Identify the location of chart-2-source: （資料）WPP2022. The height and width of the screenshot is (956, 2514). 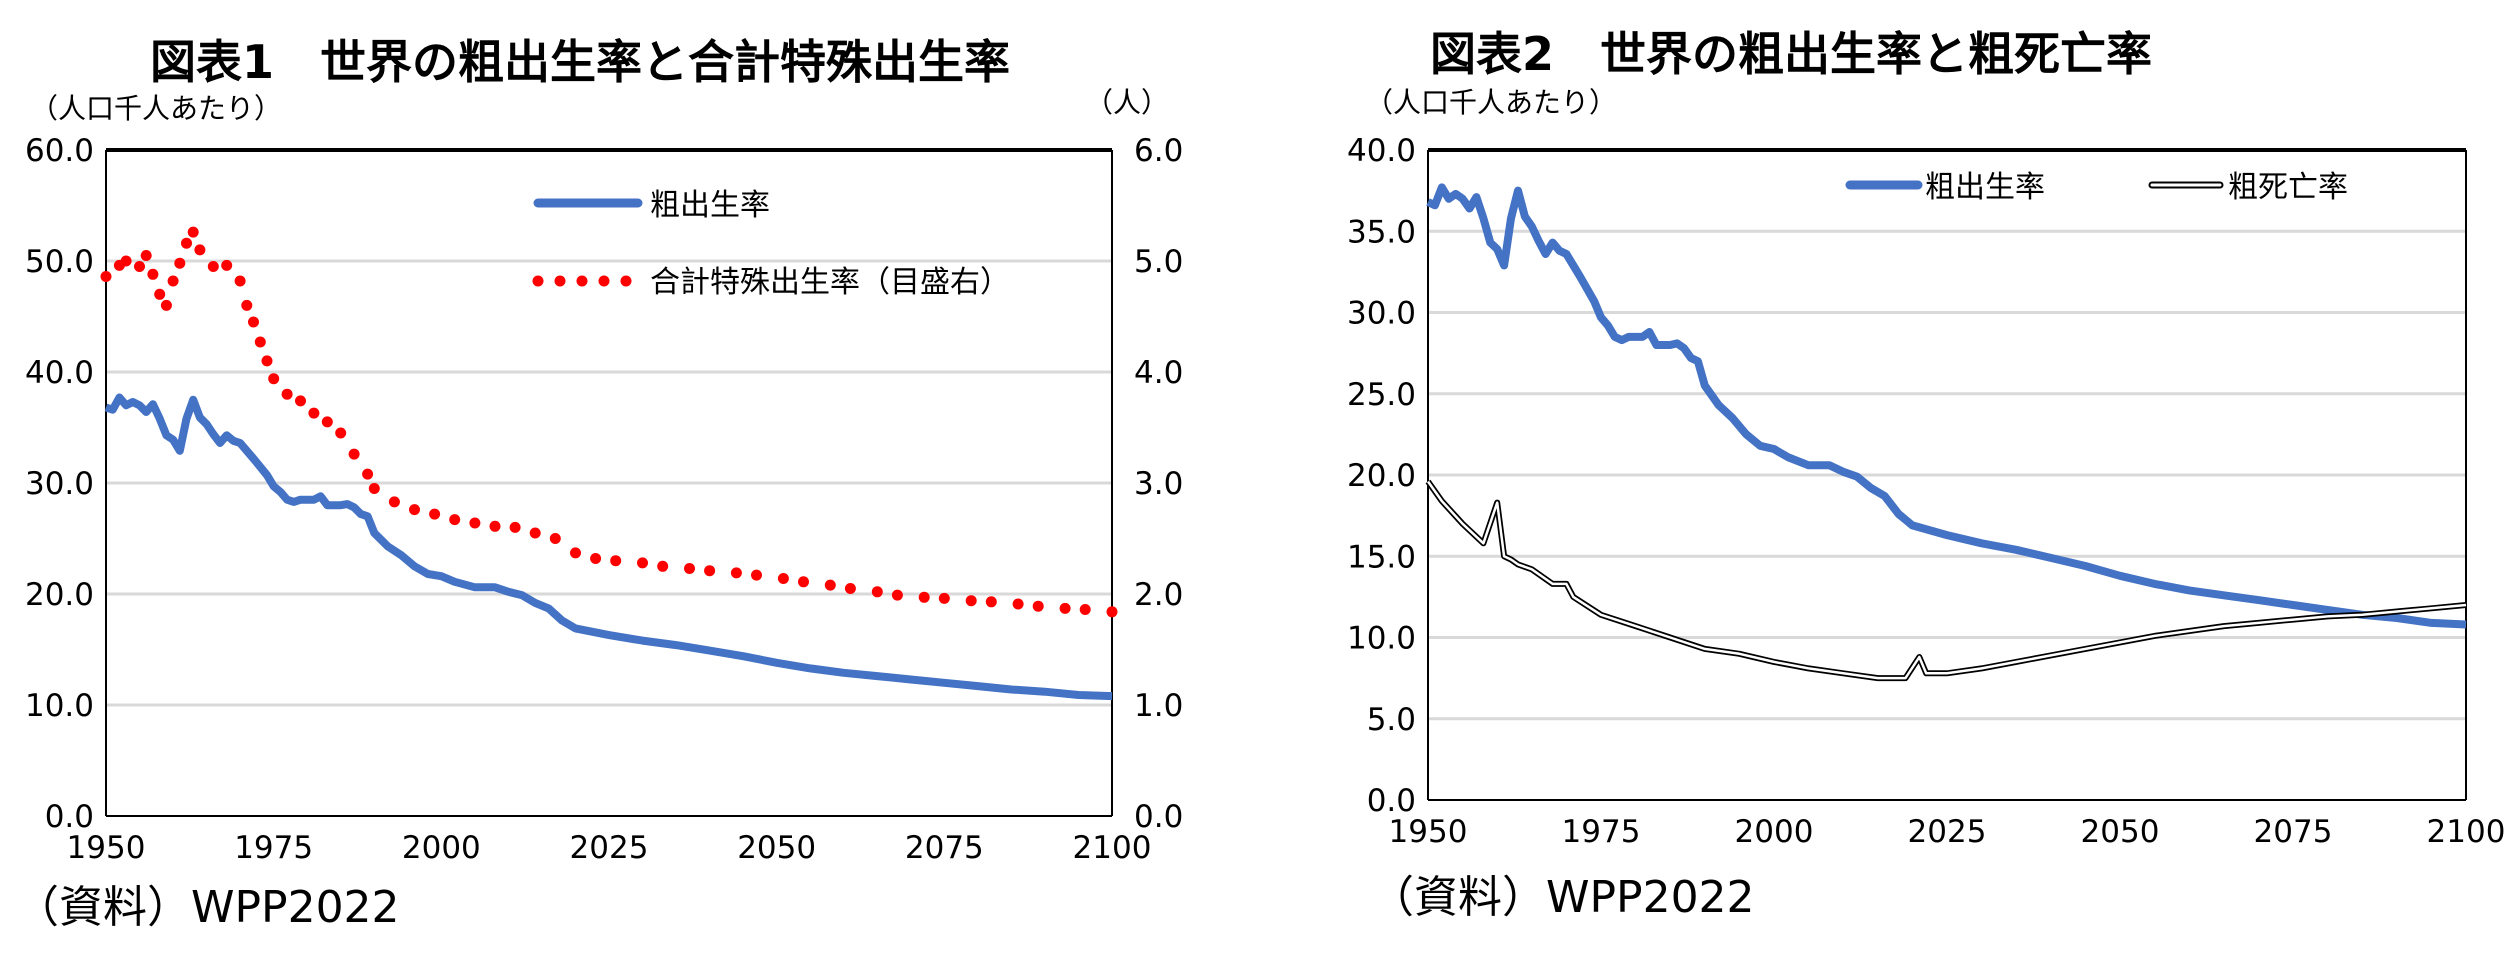
(1562, 897).